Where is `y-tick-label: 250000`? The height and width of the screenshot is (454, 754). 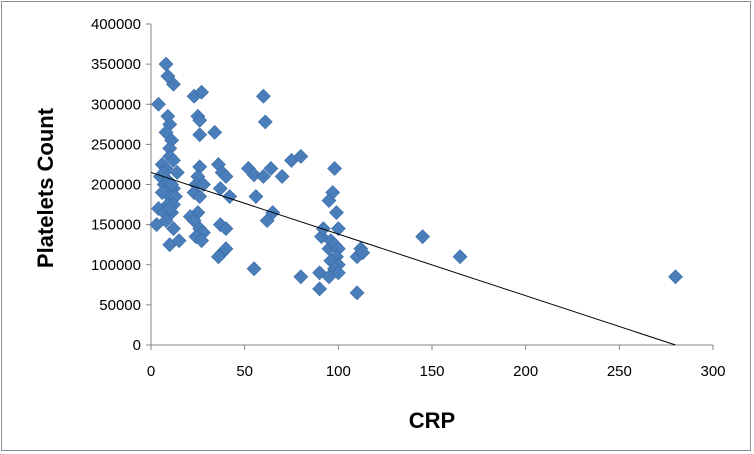 y-tick-label: 250000 is located at coordinates (116, 144).